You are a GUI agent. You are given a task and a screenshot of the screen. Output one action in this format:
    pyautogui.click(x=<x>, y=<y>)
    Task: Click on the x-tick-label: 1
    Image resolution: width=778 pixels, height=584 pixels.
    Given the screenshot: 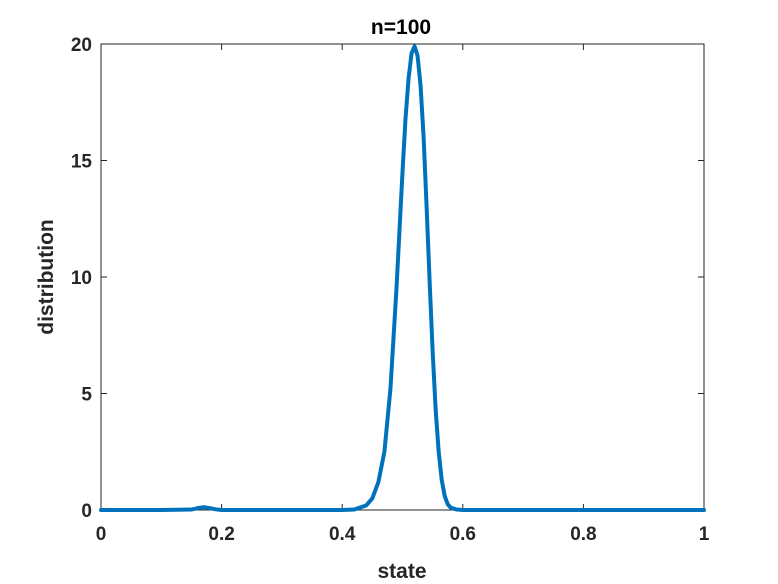 What is the action you would take?
    pyautogui.click(x=704, y=534)
    